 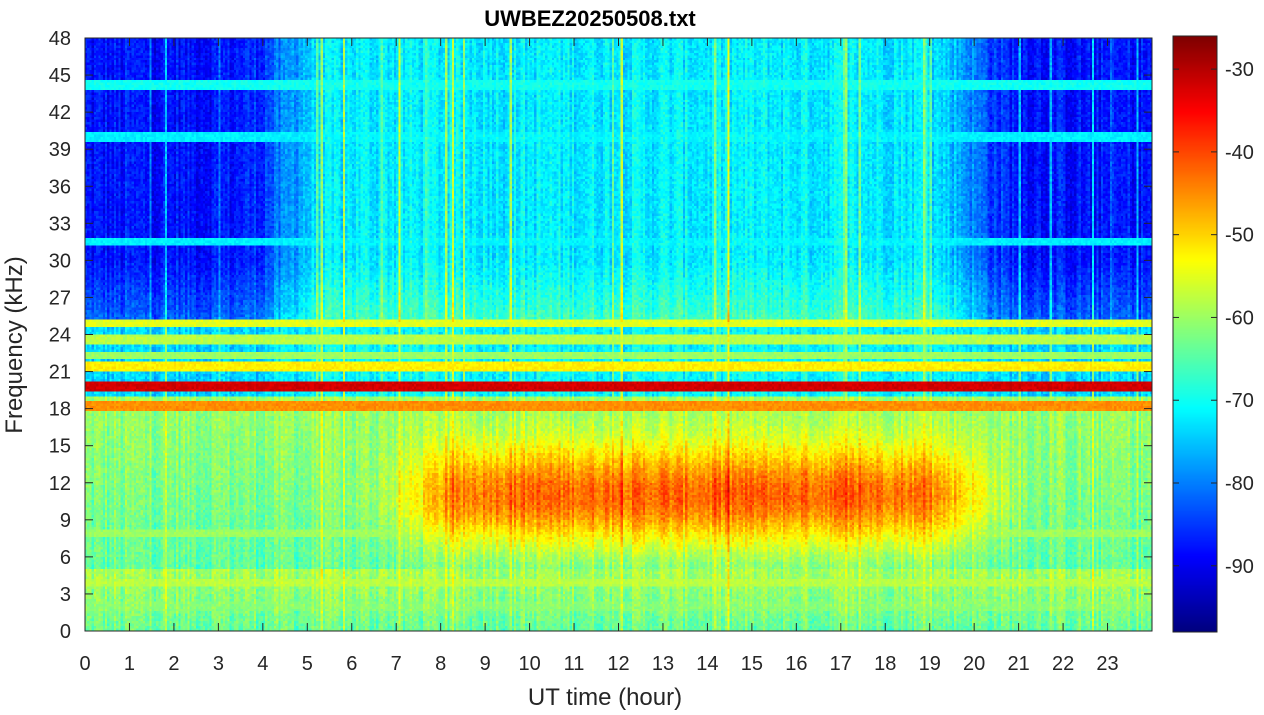 I want to click on x-tick-label: 3, so click(x=218, y=664).